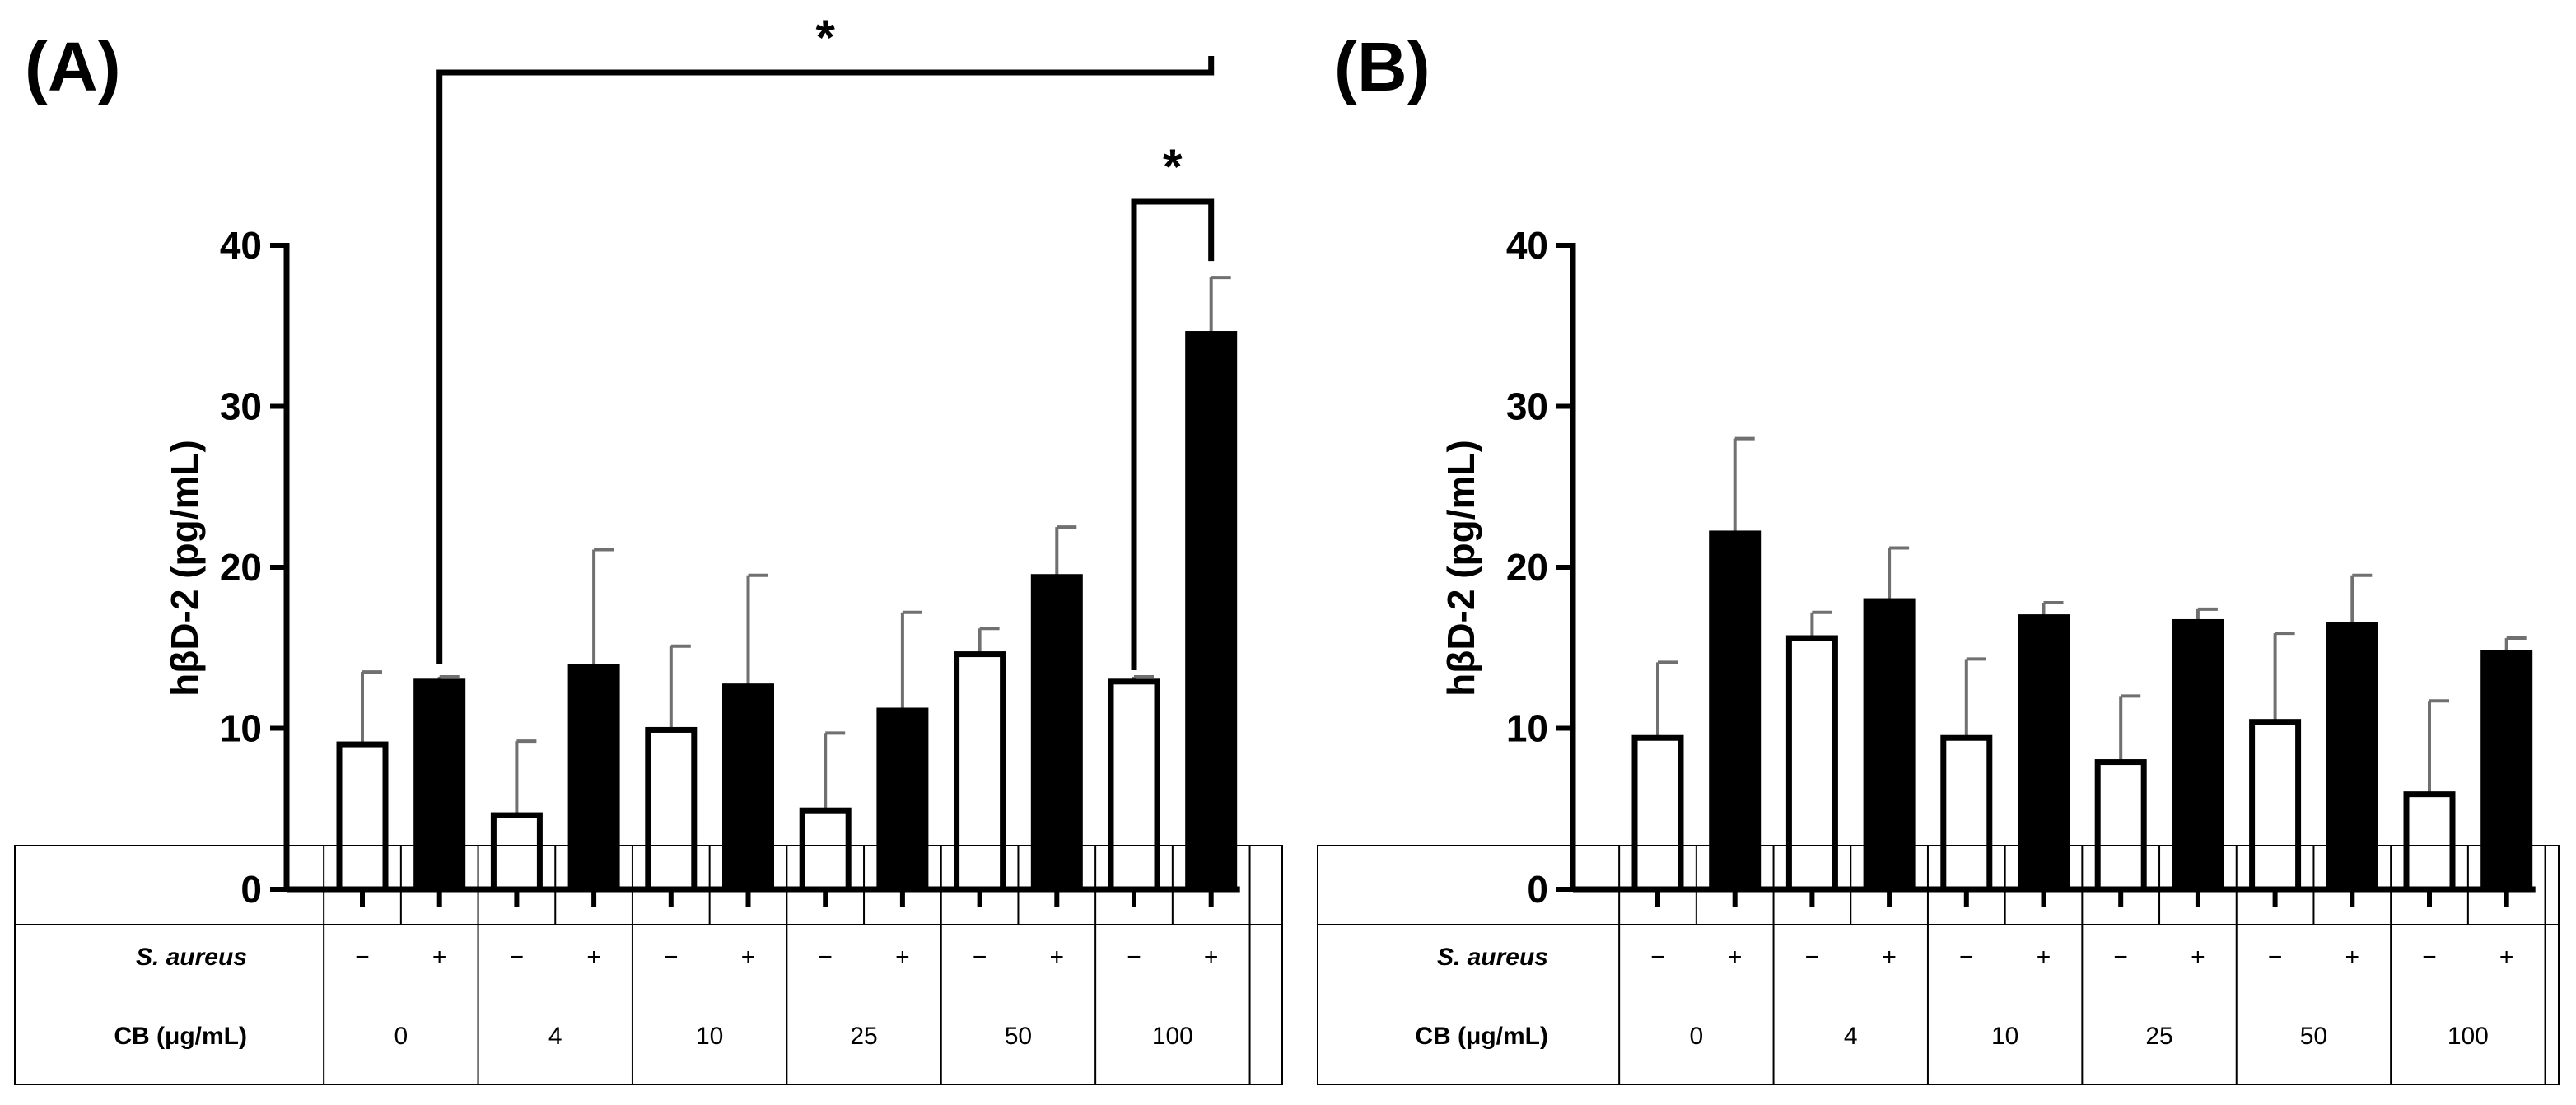 Image resolution: width=2576 pixels, height=1105 pixels. What do you see at coordinates (241, 406) in the screenshot?
I see `panel-a-y-tick-label: 30` at bounding box center [241, 406].